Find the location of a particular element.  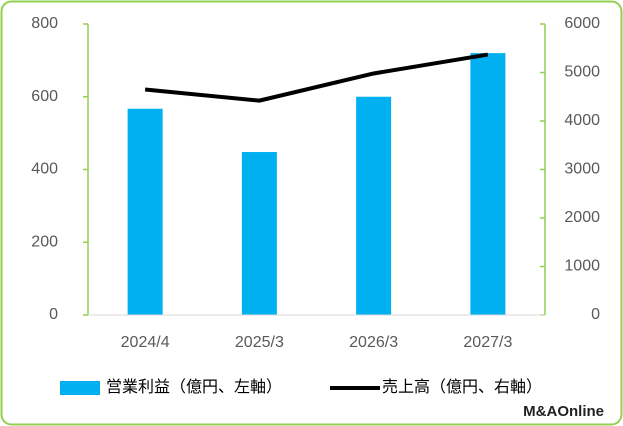

y-tick-label: 200 is located at coordinates (44, 241).